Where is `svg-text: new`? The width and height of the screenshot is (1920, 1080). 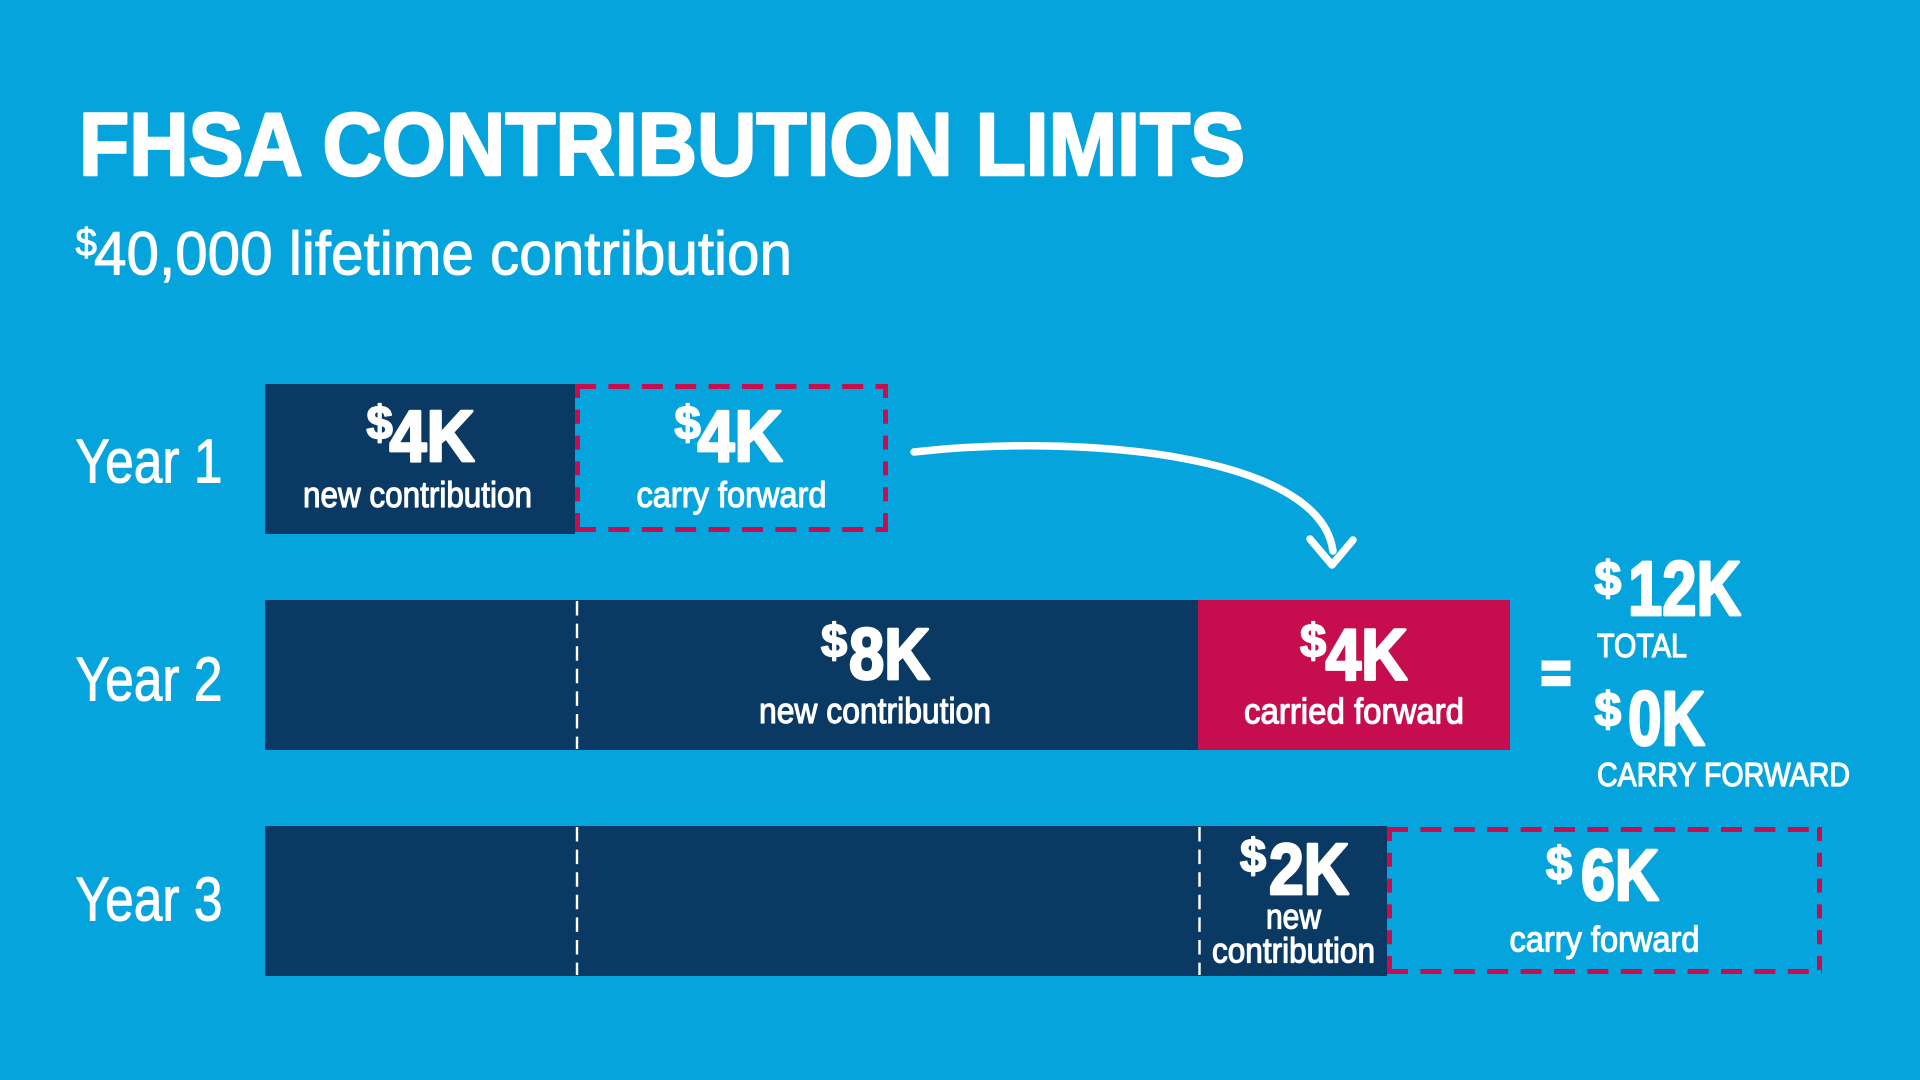
svg-text: new is located at coordinates (1294, 917).